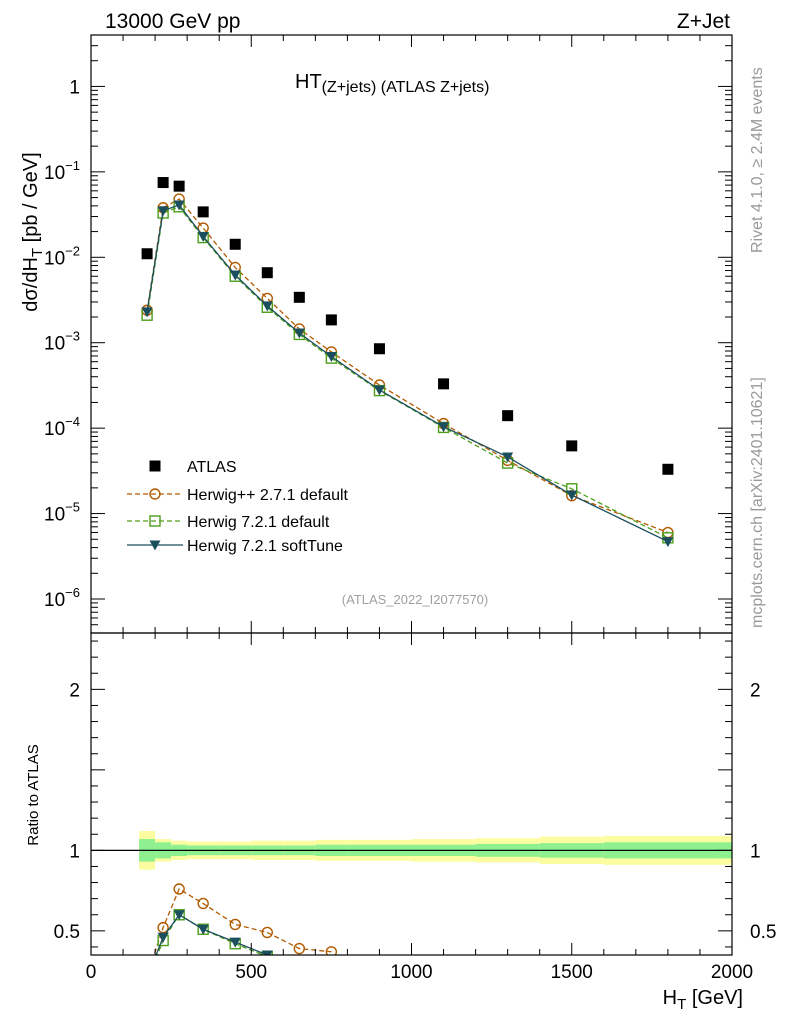  Describe the element at coordinates (755, 690) in the screenshot. I see `ratio-y-tick-label-right: 2` at that location.